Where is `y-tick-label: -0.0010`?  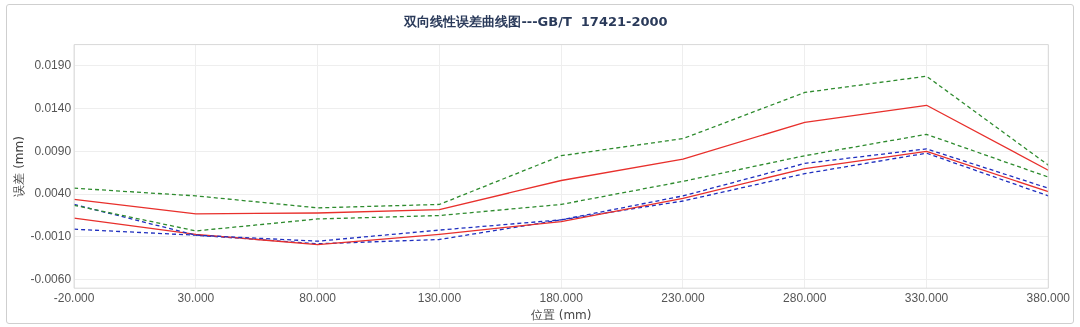 y-tick-label: -0.0010 is located at coordinates (51, 236).